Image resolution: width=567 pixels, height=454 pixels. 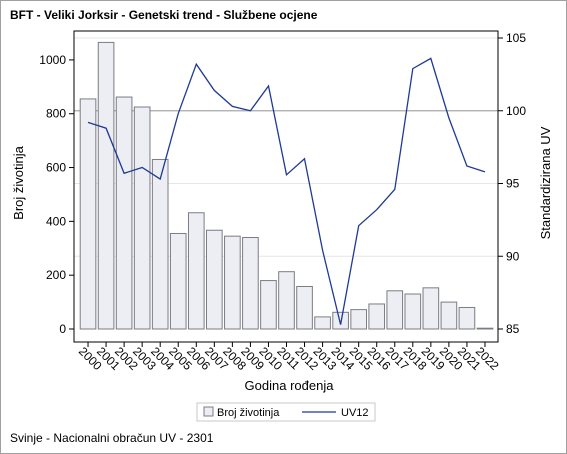 I want to click on bar-2001, so click(x=106, y=185).